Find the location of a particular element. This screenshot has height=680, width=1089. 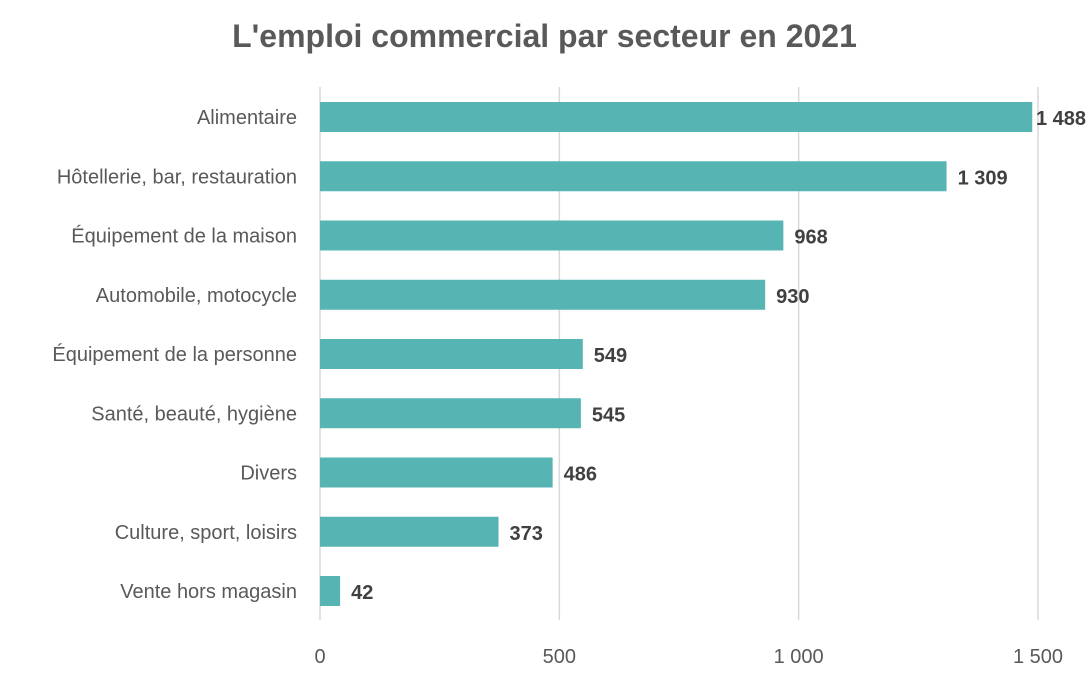

category-label: Culture, sport, loisirs is located at coordinates (206, 533).